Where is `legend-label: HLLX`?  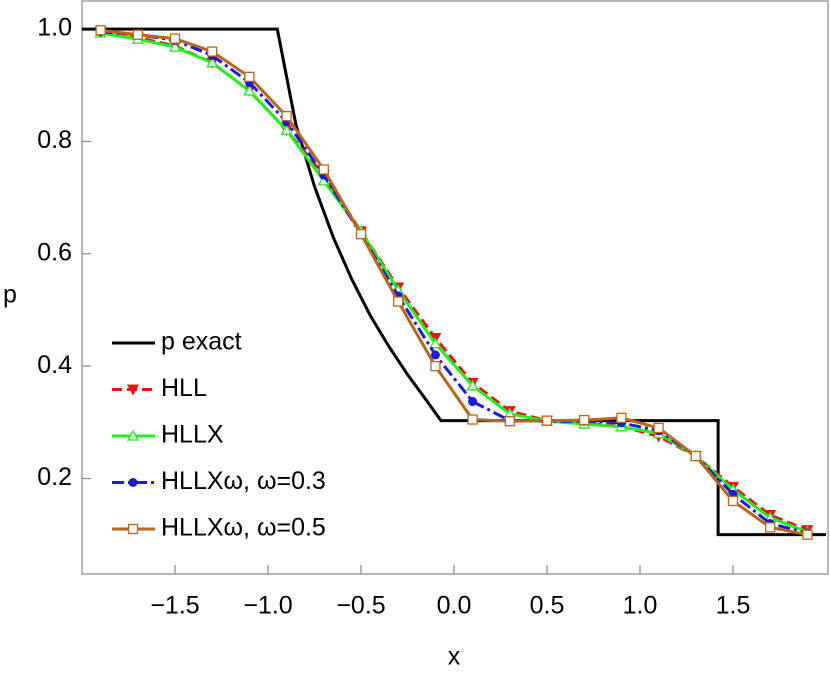
legend-label: HLLX is located at coordinates (192, 435).